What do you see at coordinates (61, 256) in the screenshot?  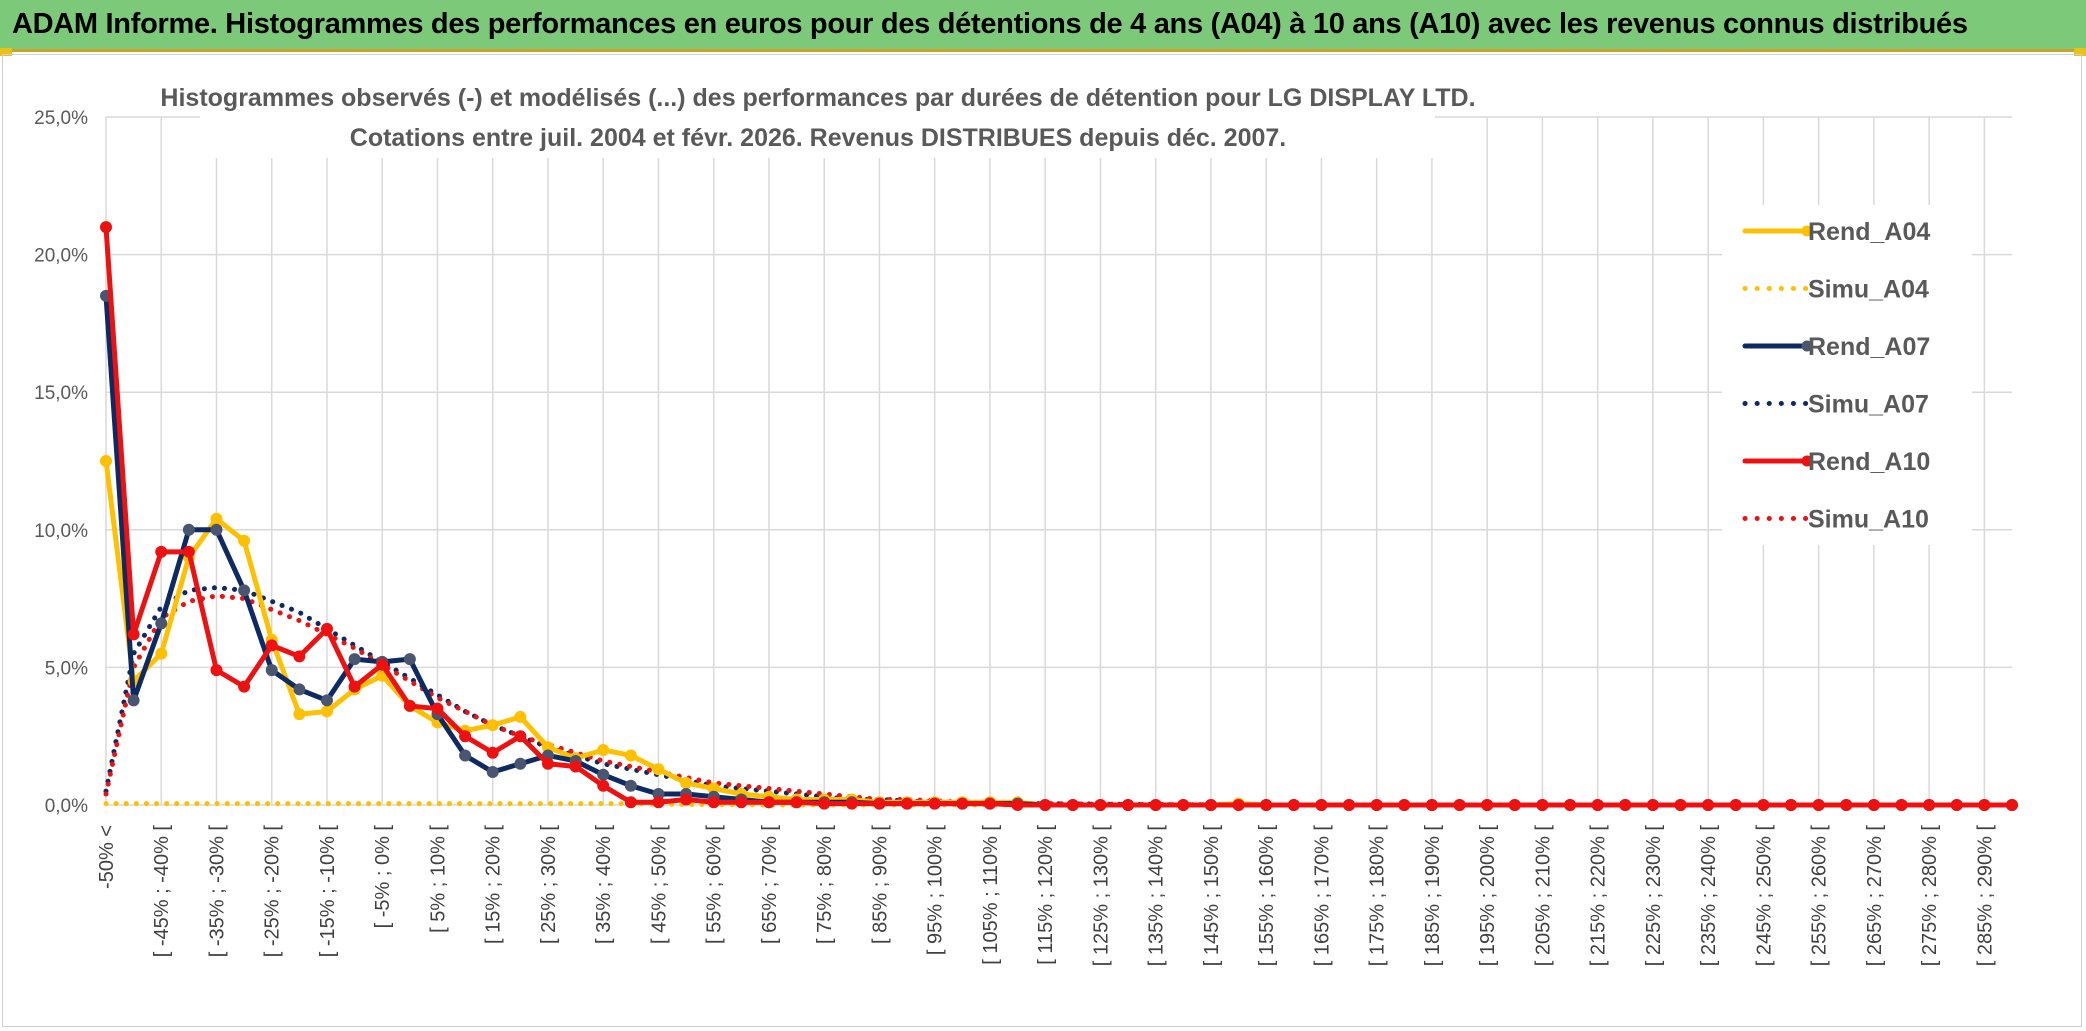 I see `y-tick-label: 20,0%` at bounding box center [61, 256].